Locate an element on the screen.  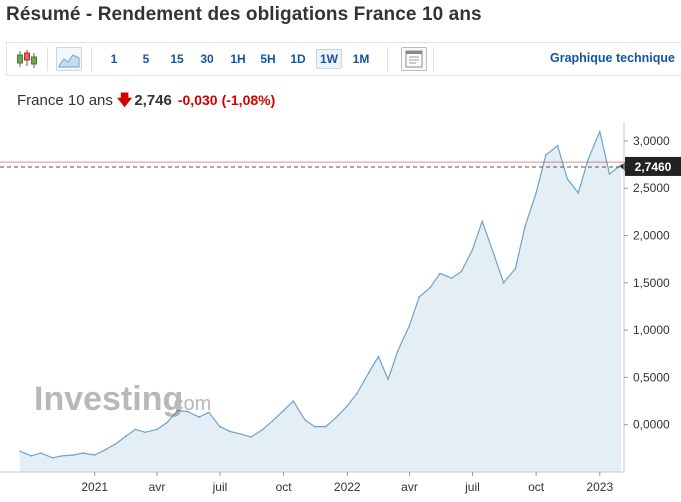
x-tick-label: 2023 is located at coordinates (599, 487).